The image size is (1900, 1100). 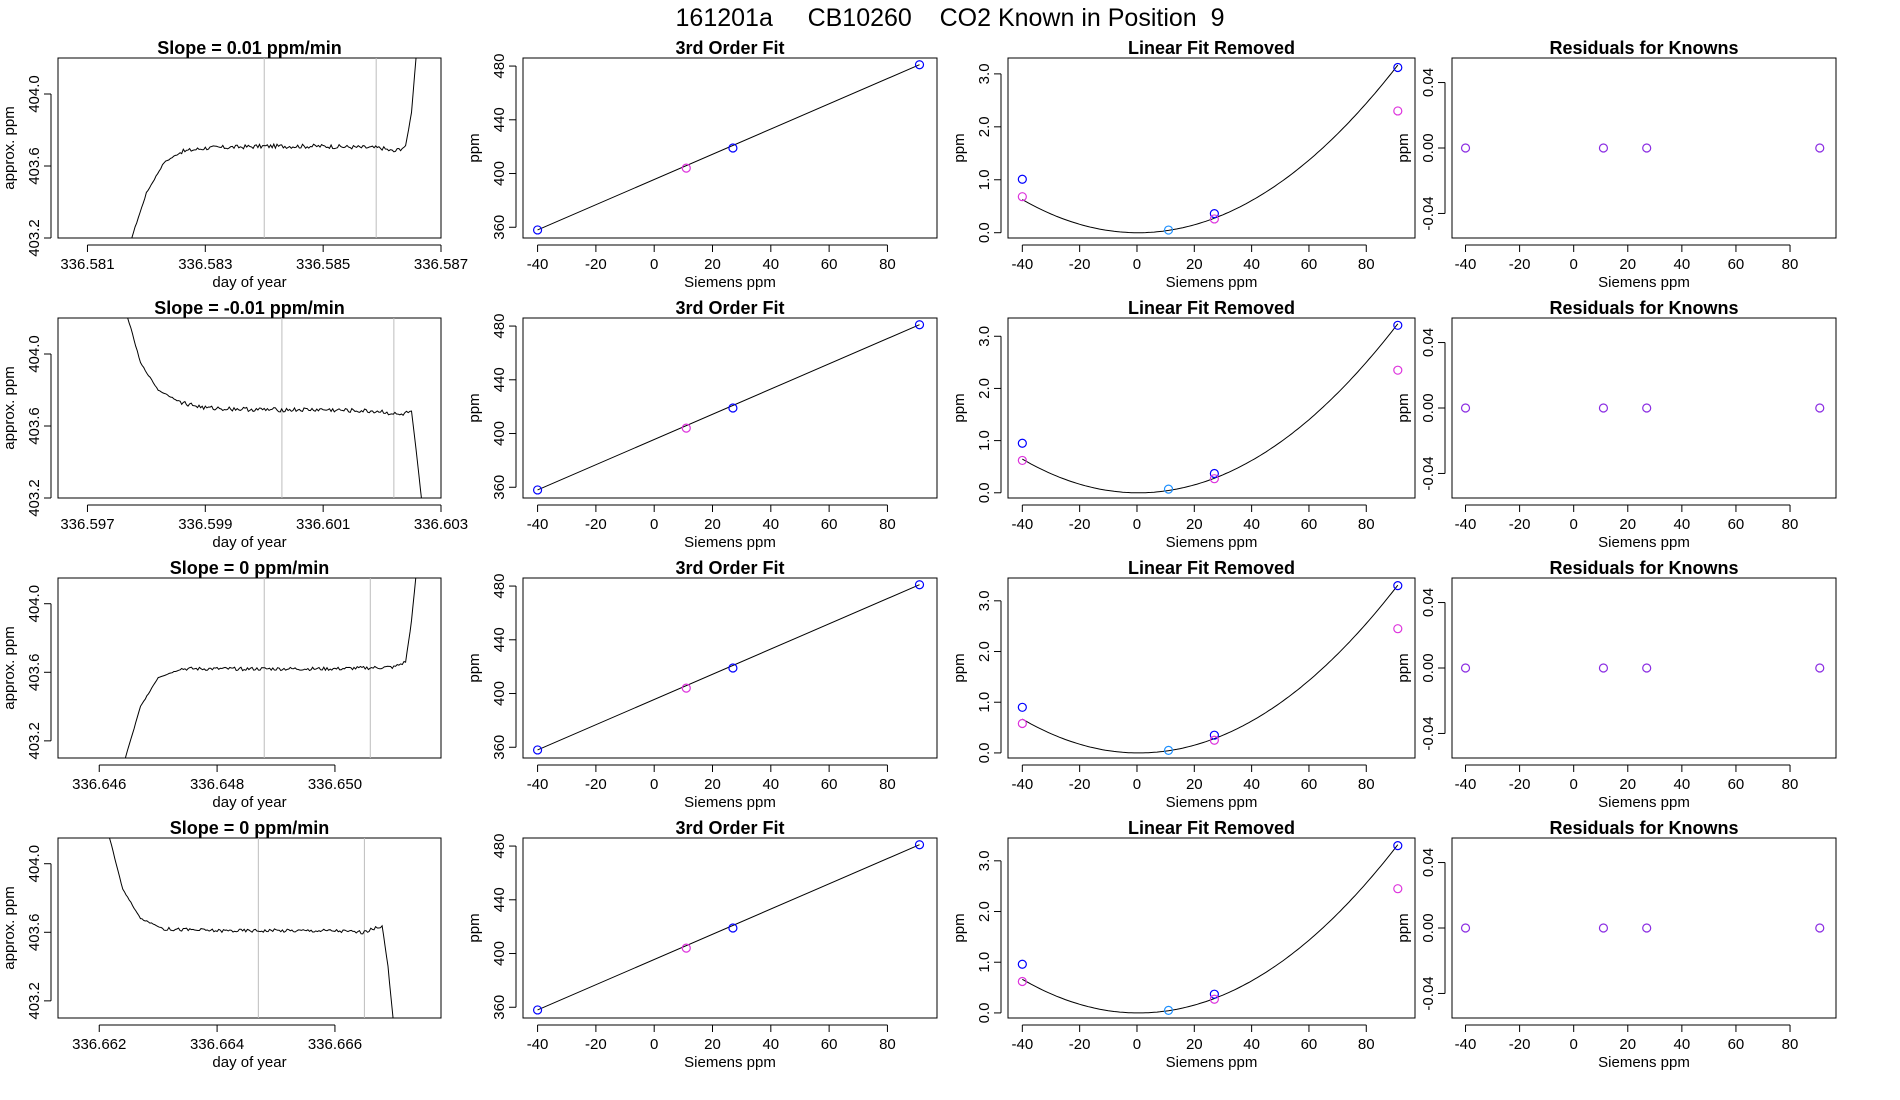 What do you see at coordinates (729, 308) in the screenshot?
I see `panel-title: 3rd Order Fit` at bounding box center [729, 308].